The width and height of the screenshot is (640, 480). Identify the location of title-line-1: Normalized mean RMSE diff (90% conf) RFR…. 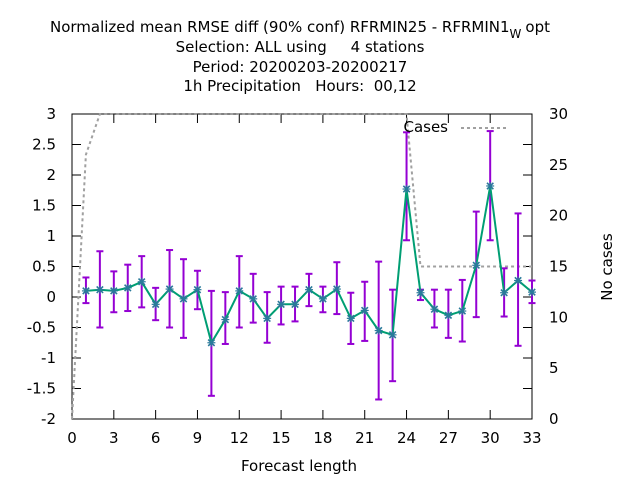
(300, 29).